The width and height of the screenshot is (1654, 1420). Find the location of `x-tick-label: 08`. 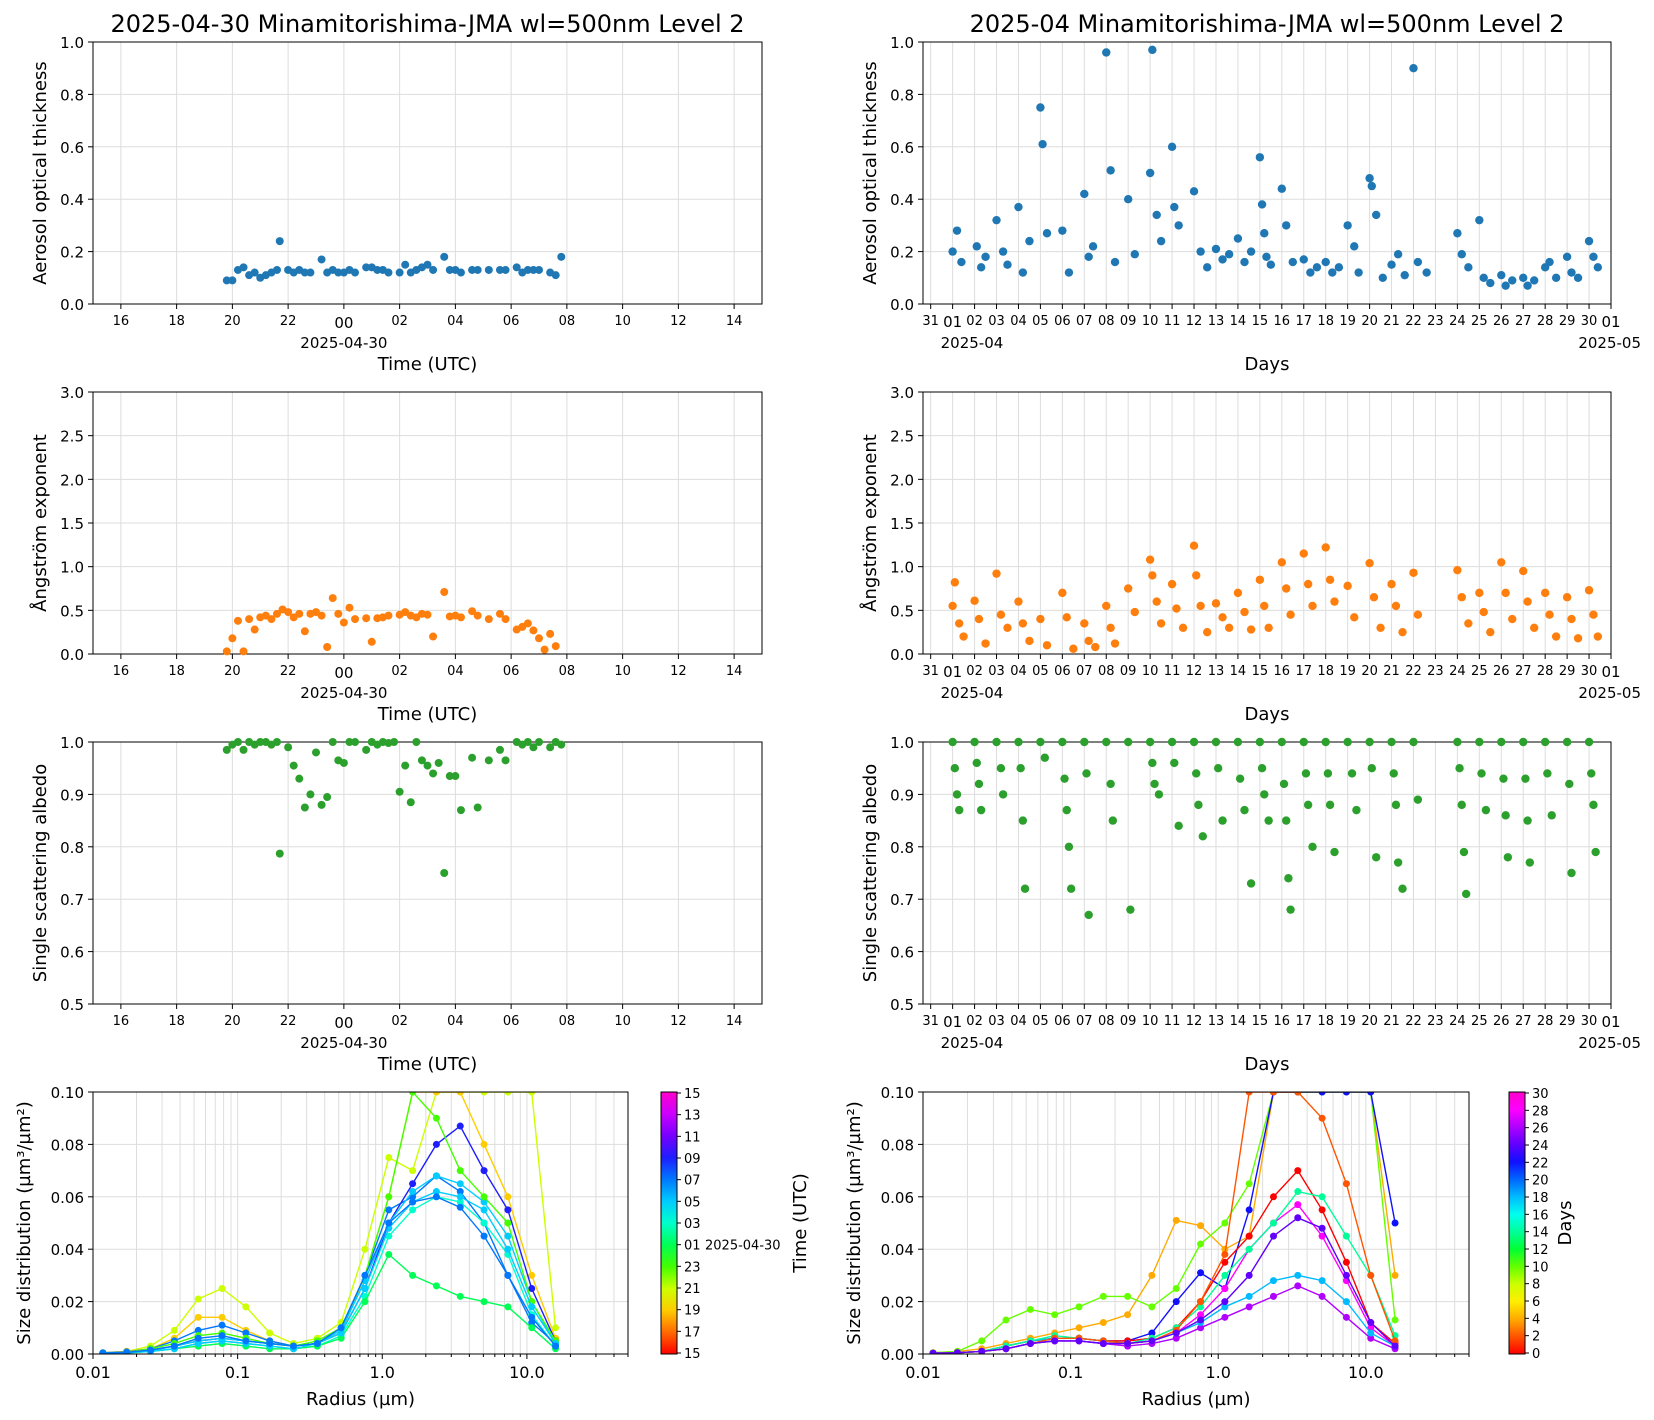

x-tick-label: 08 is located at coordinates (1106, 321).